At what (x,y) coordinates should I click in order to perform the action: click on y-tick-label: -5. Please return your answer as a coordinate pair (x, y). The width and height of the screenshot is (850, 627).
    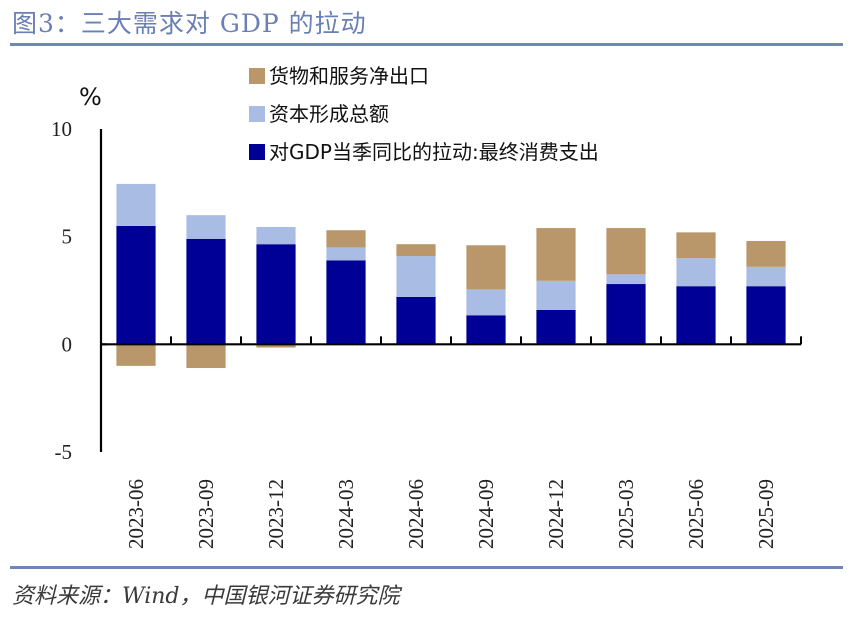
    Looking at the image, I should click on (64, 452).